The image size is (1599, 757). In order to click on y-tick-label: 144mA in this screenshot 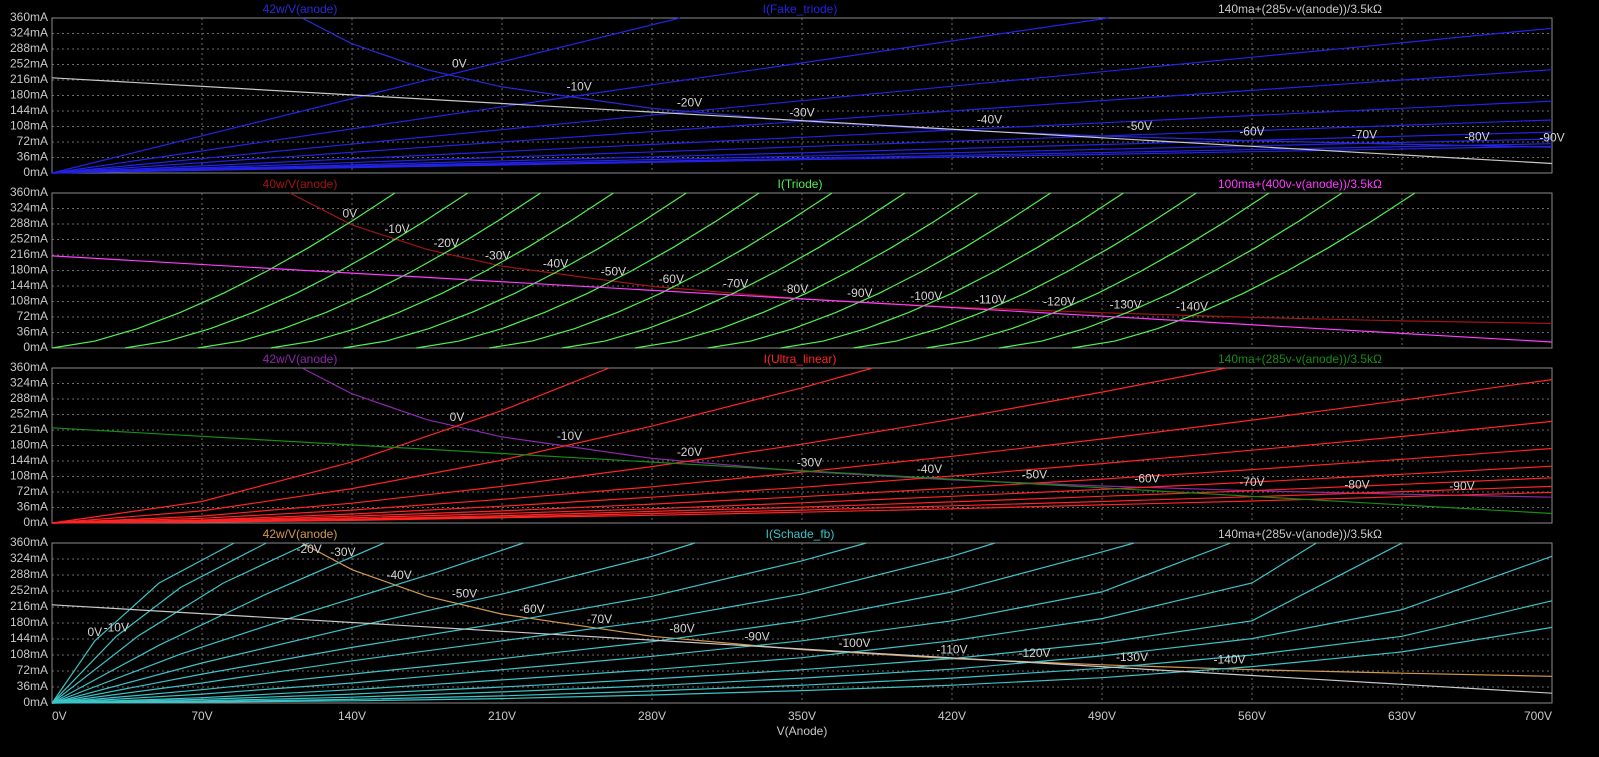, I will do `click(29, 285)`.